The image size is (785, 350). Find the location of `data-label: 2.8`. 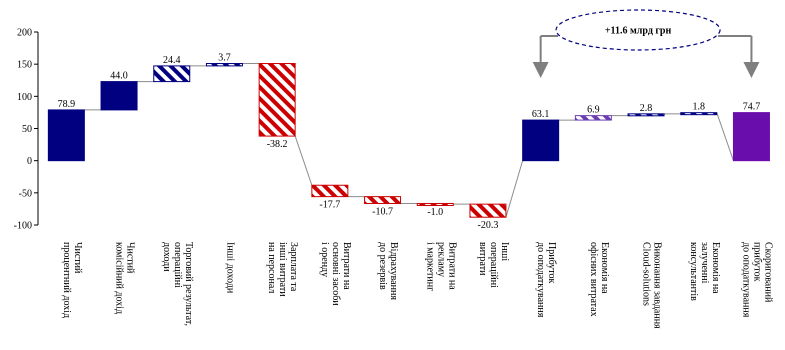

data-label: 2.8 is located at coordinates (646, 108).